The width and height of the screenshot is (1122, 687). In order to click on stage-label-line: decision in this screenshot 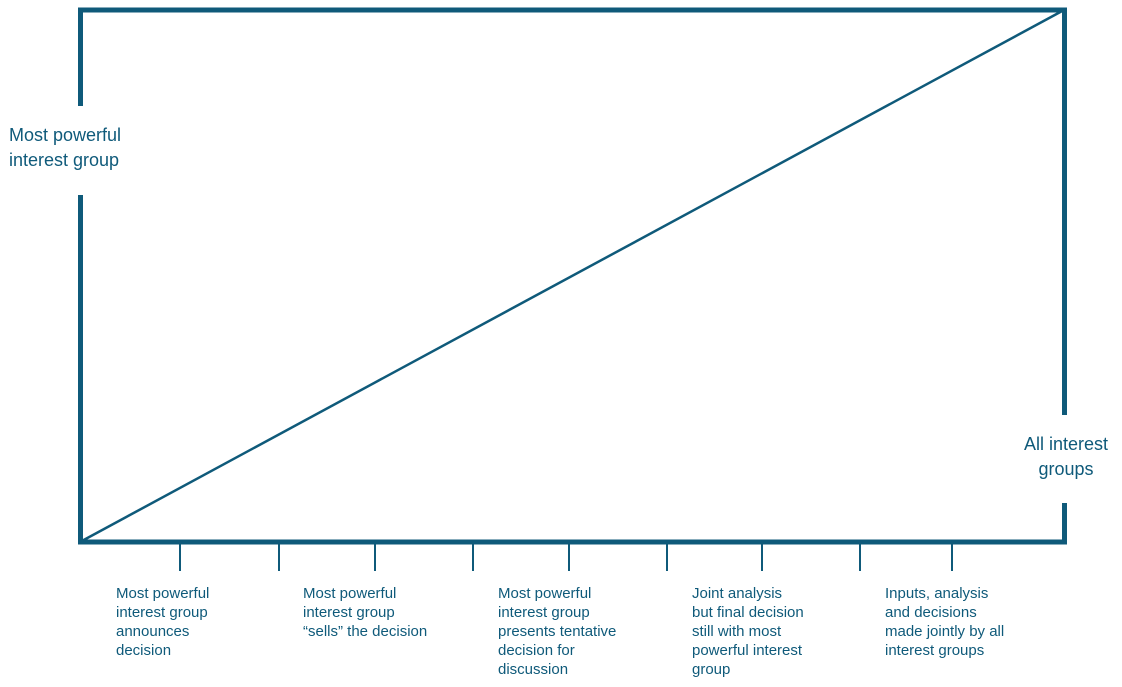, I will do `click(144, 650)`.